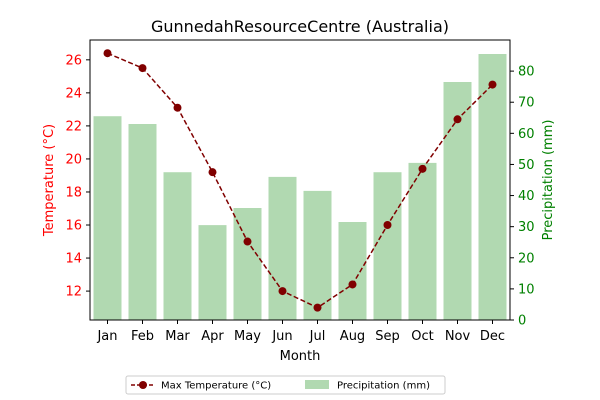 This screenshot has height=400, width=600. What do you see at coordinates (300, 356) in the screenshot?
I see `x-axis-label: Month` at bounding box center [300, 356].